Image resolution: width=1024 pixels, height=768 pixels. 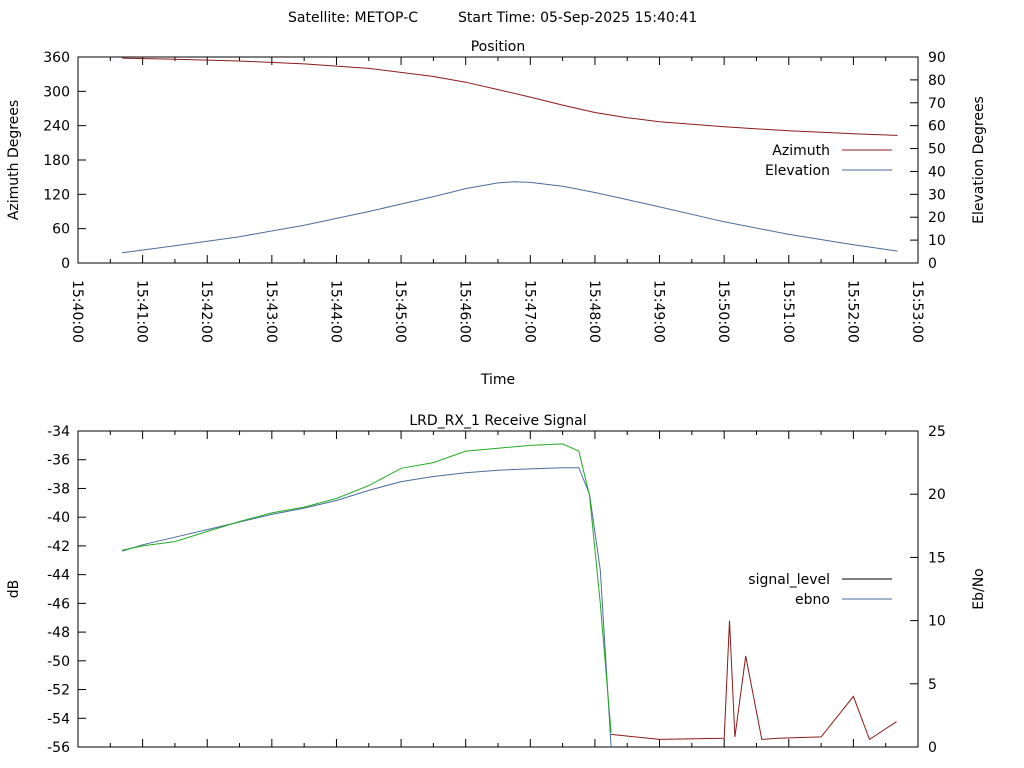 I want to click on x-tick-label: 15:44:00, so click(x=335, y=311).